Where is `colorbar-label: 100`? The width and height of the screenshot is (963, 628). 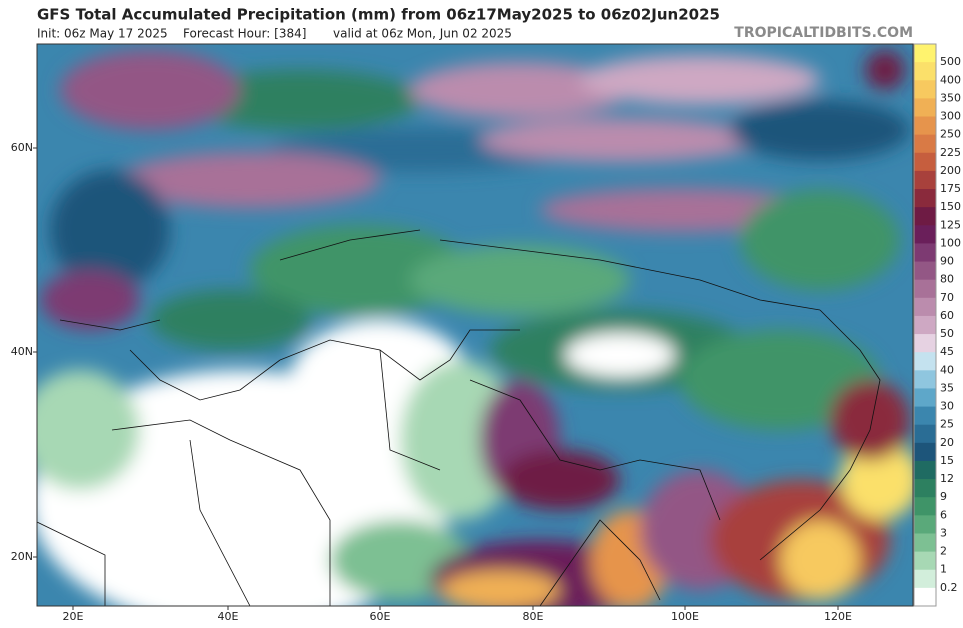
colorbar-label: 100 is located at coordinates (950, 242).